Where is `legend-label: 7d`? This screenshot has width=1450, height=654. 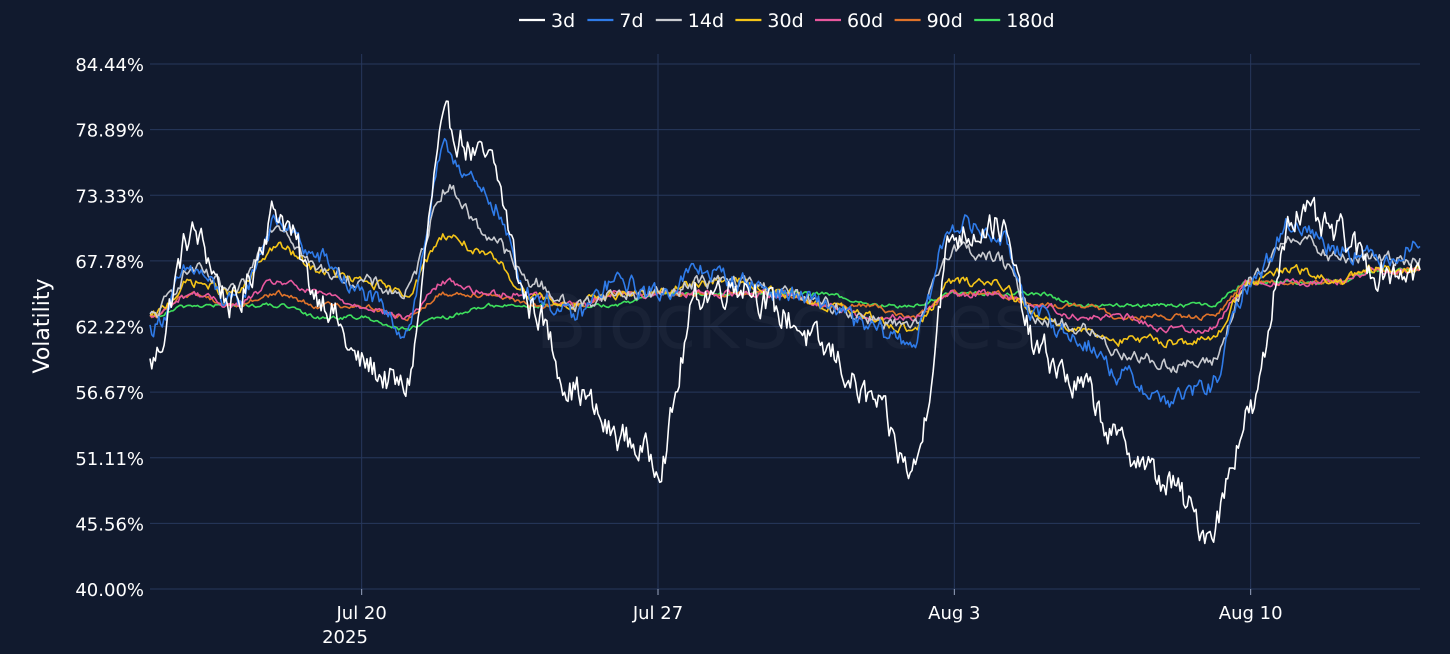
legend-label: 7d is located at coordinates (631, 21).